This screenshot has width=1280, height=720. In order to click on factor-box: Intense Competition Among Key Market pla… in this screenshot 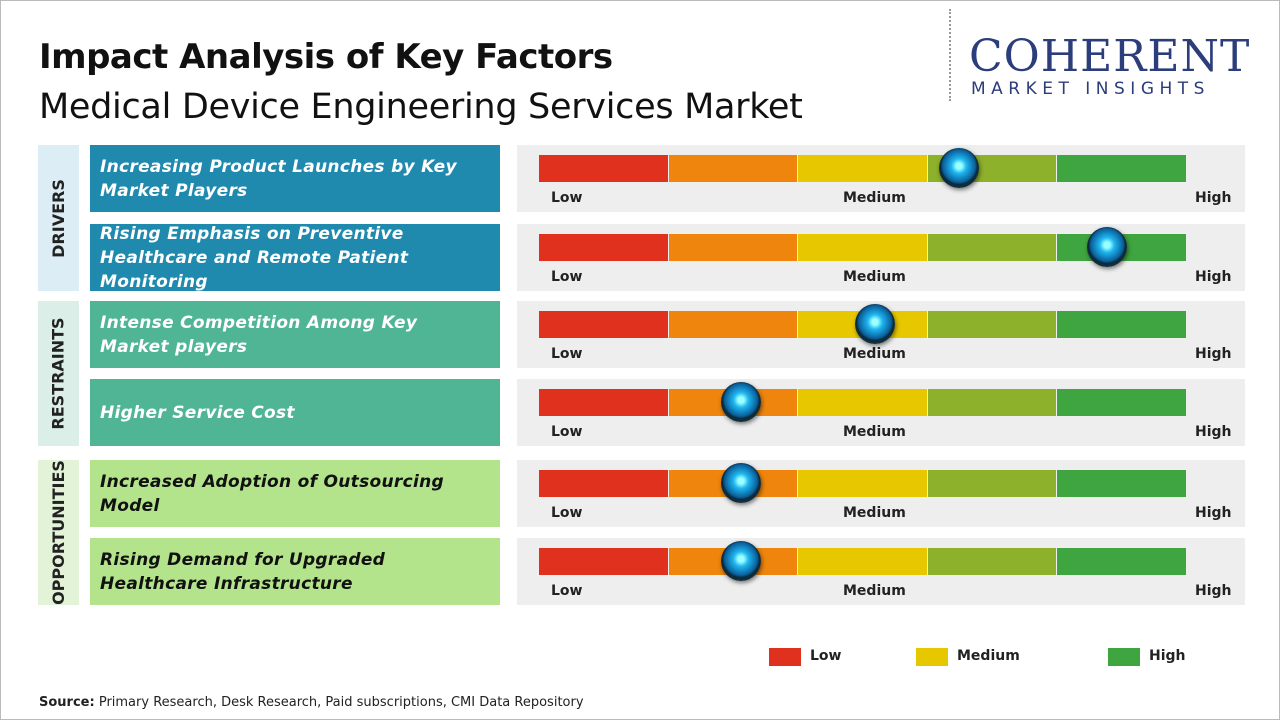, I will do `click(295, 334)`.